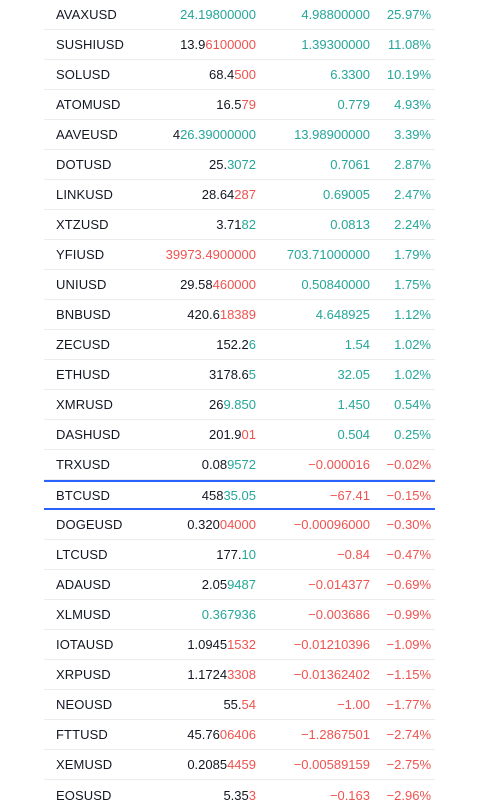 This screenshot has width=479, height=811. Describe the element at coordinates (86, 14) in the screenshot. I see `symbol-label: AVAXUSD` at that location.